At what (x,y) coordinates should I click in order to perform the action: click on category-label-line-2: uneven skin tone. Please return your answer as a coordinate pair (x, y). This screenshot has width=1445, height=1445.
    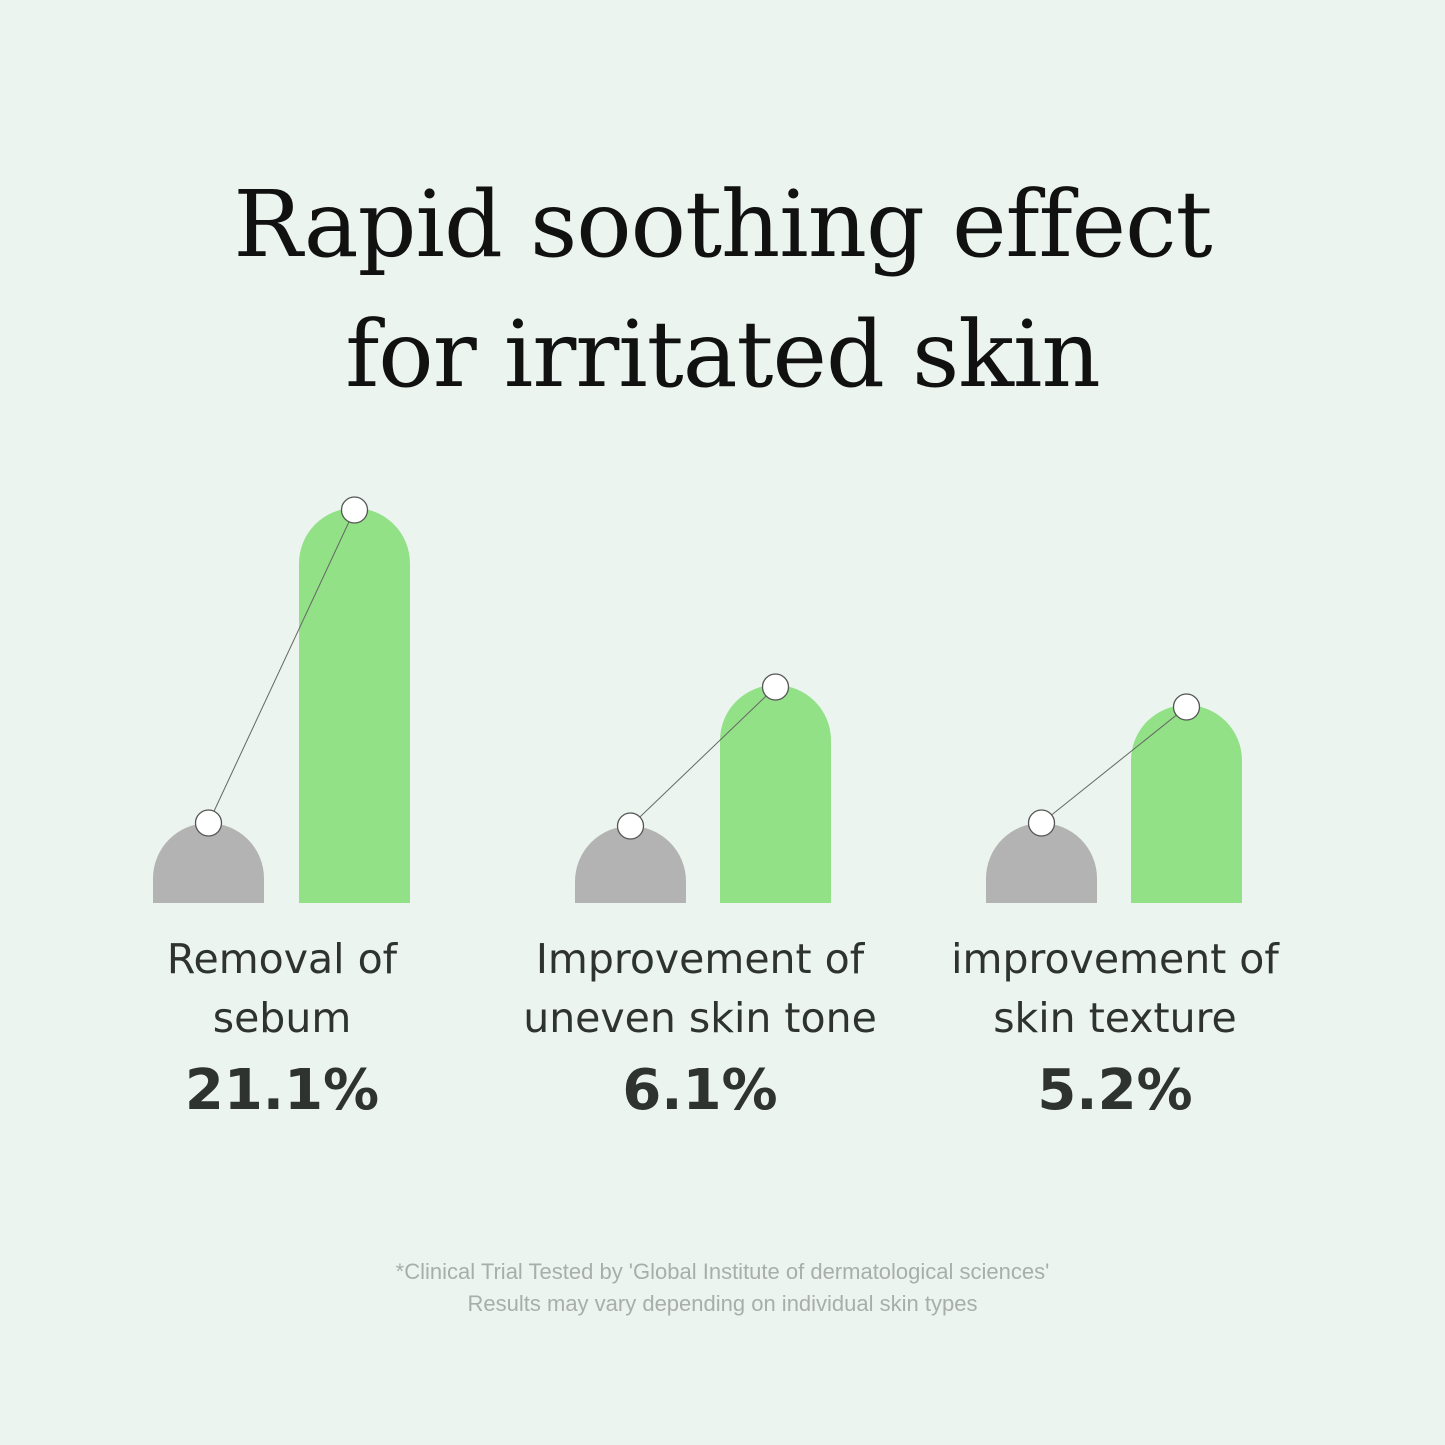
    Looking at the image, I should click on (700, 1018).